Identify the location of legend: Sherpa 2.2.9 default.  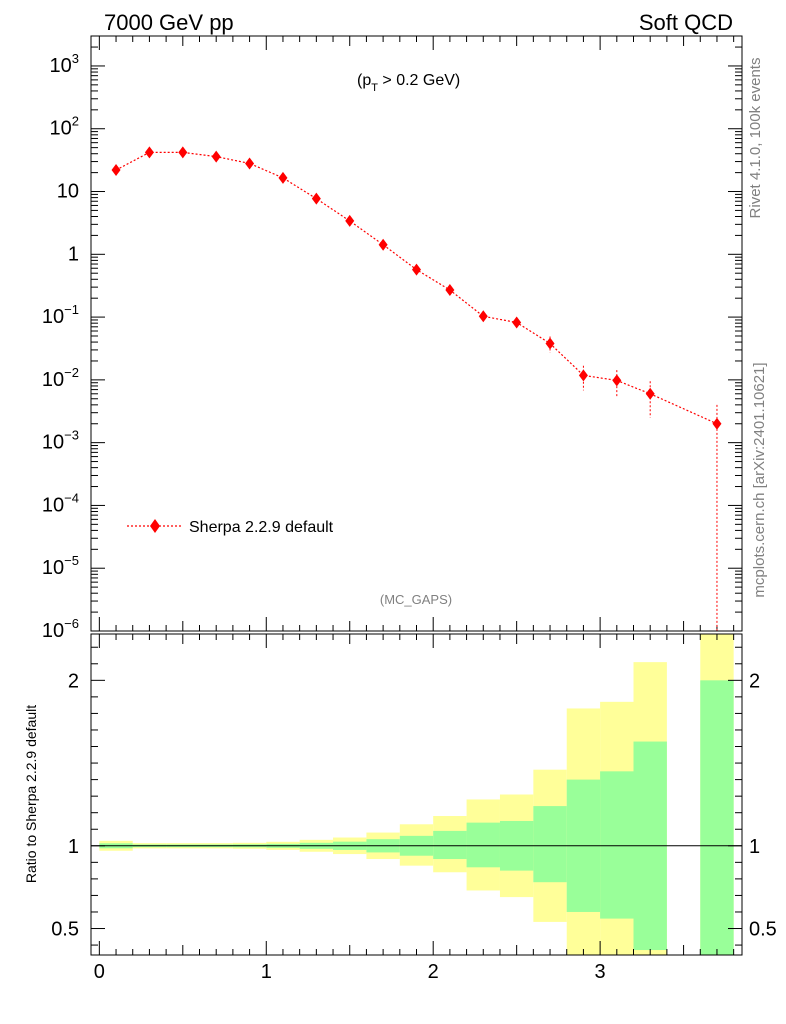
(230, 527).